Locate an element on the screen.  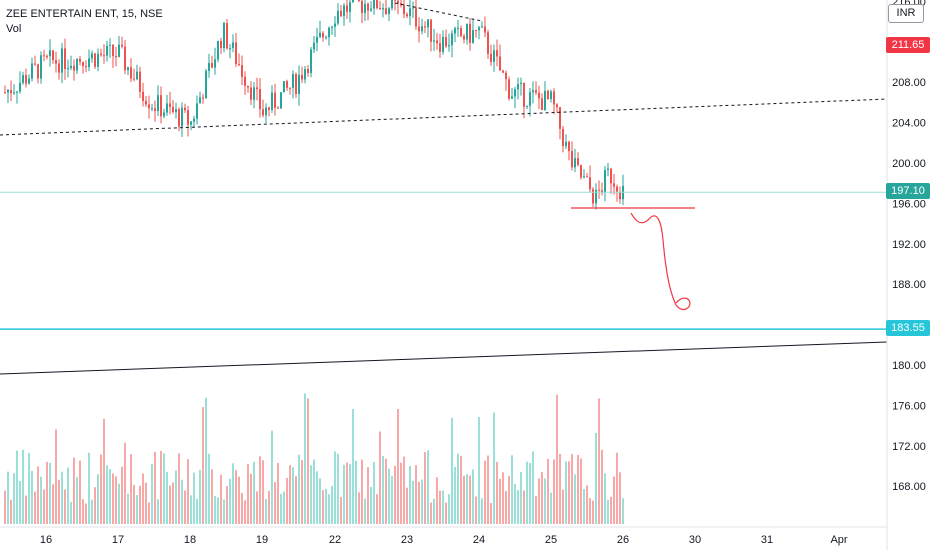
x-tick-label: 19 is located at coordinates (262, 540).